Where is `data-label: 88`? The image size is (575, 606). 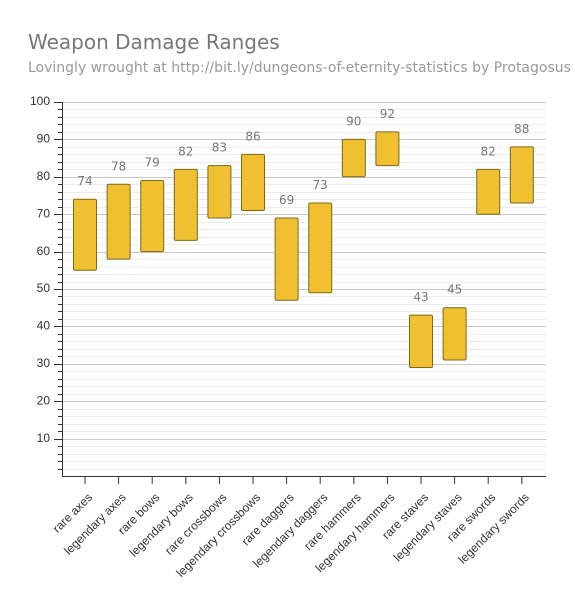 data-label: 88 is located at coordinates (521, 129).